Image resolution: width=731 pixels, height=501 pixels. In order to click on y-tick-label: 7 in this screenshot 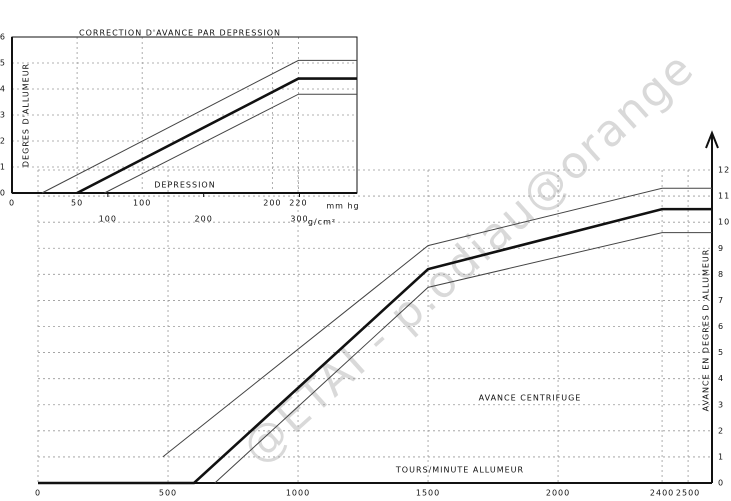, I will do `click(721, 300)`.